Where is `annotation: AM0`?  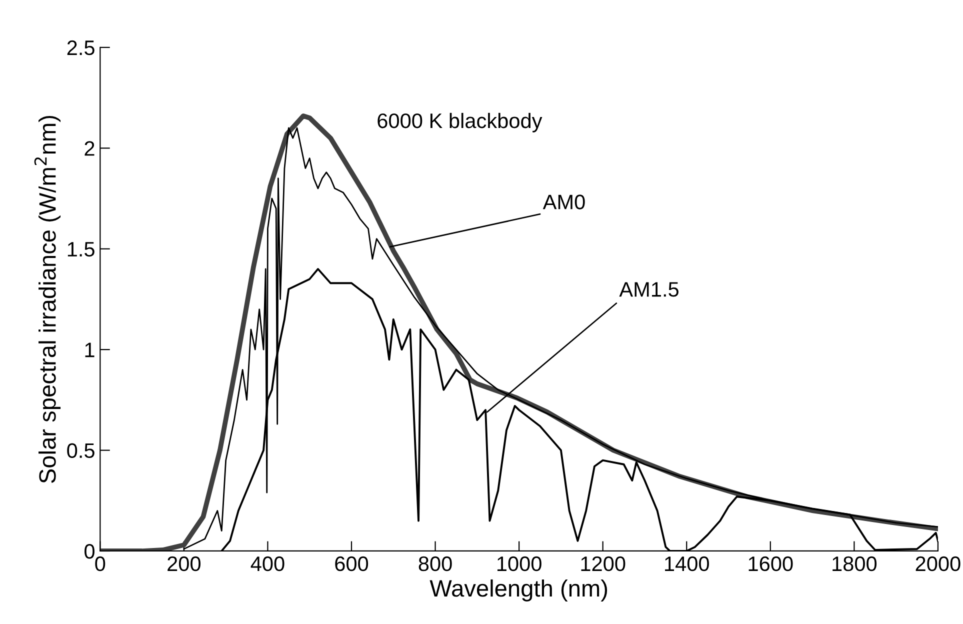
annotation: AM0 is located at coordinates (563, 202).